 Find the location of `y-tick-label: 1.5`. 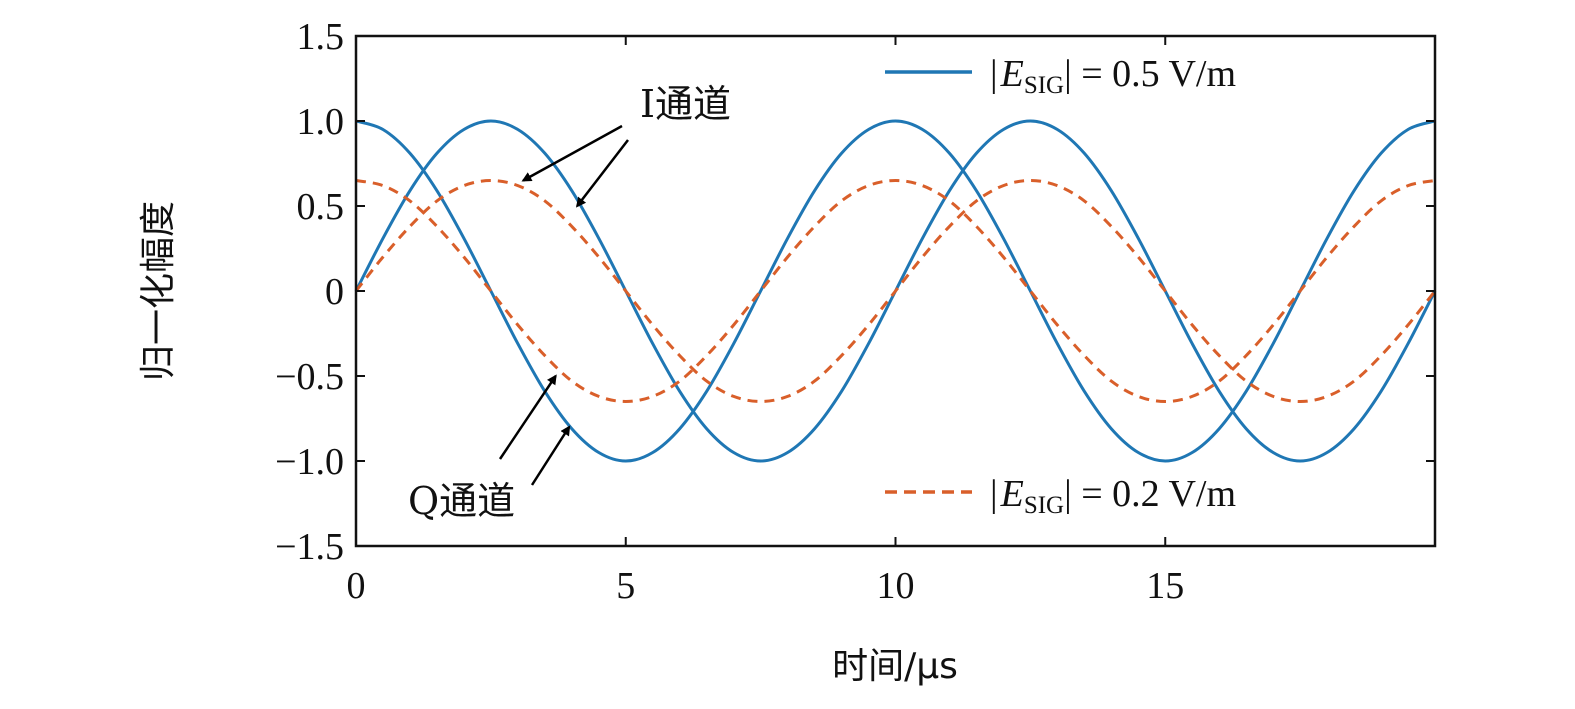

y-tick-label: 1.5 is located at coordinates (321, 37).